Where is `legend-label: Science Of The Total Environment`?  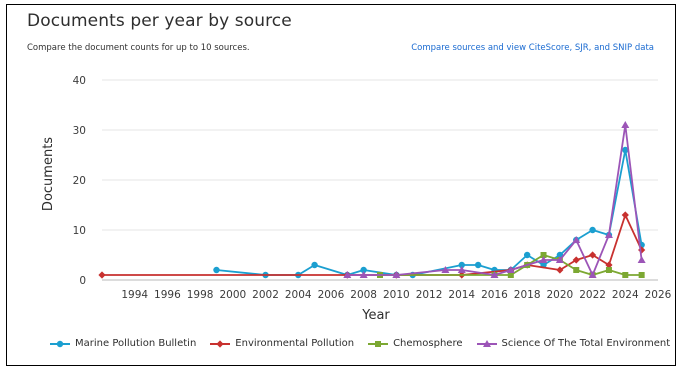 legend-label: Science Of The Total Environment is located at coordinates (586, 343).